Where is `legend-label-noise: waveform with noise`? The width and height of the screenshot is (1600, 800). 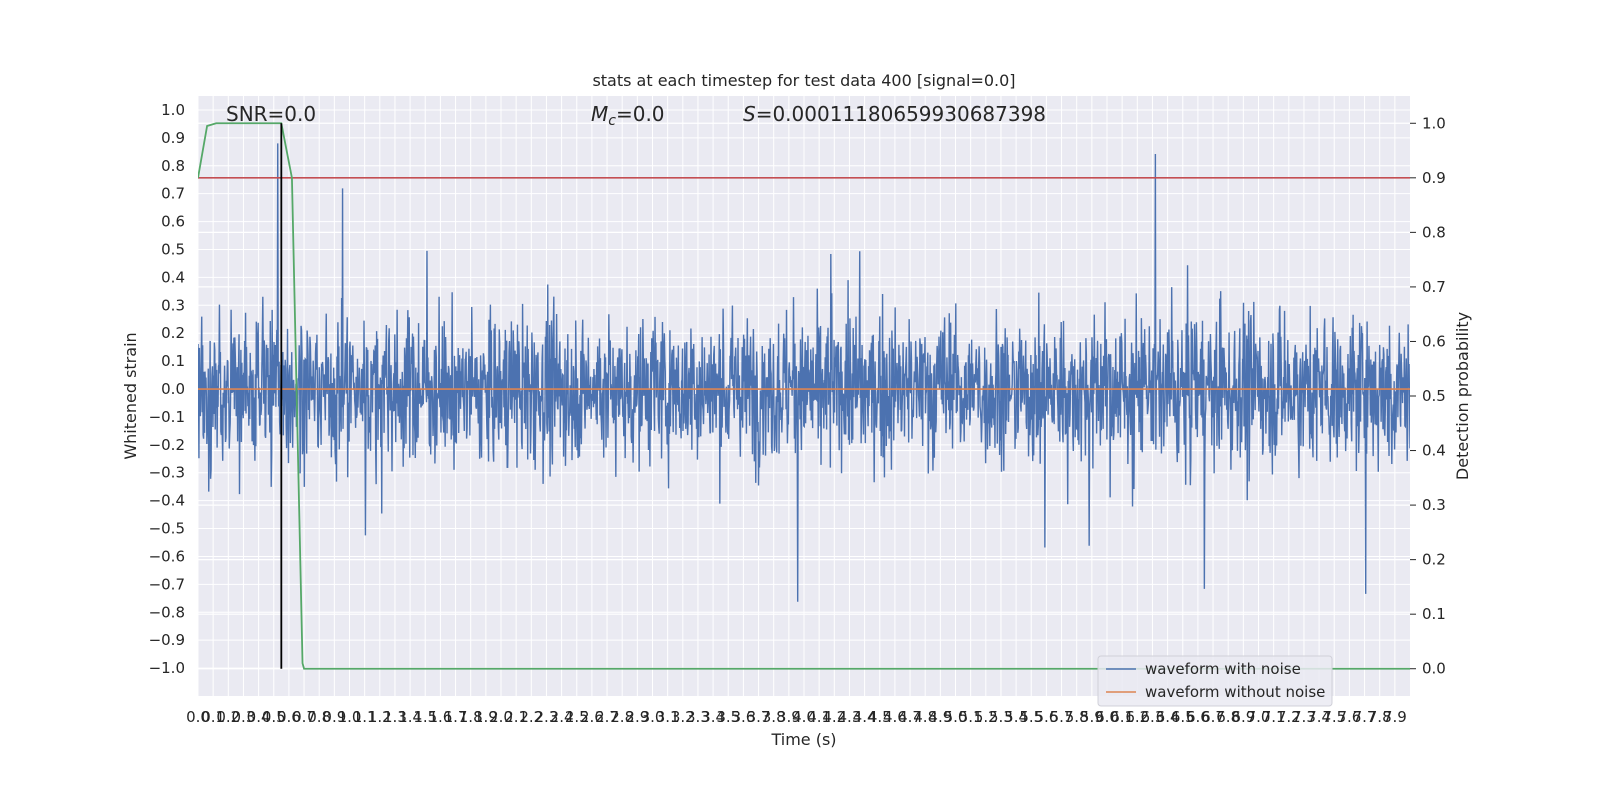 legend-label-noise: waveform with noise is located at coordinates (1223, 669).